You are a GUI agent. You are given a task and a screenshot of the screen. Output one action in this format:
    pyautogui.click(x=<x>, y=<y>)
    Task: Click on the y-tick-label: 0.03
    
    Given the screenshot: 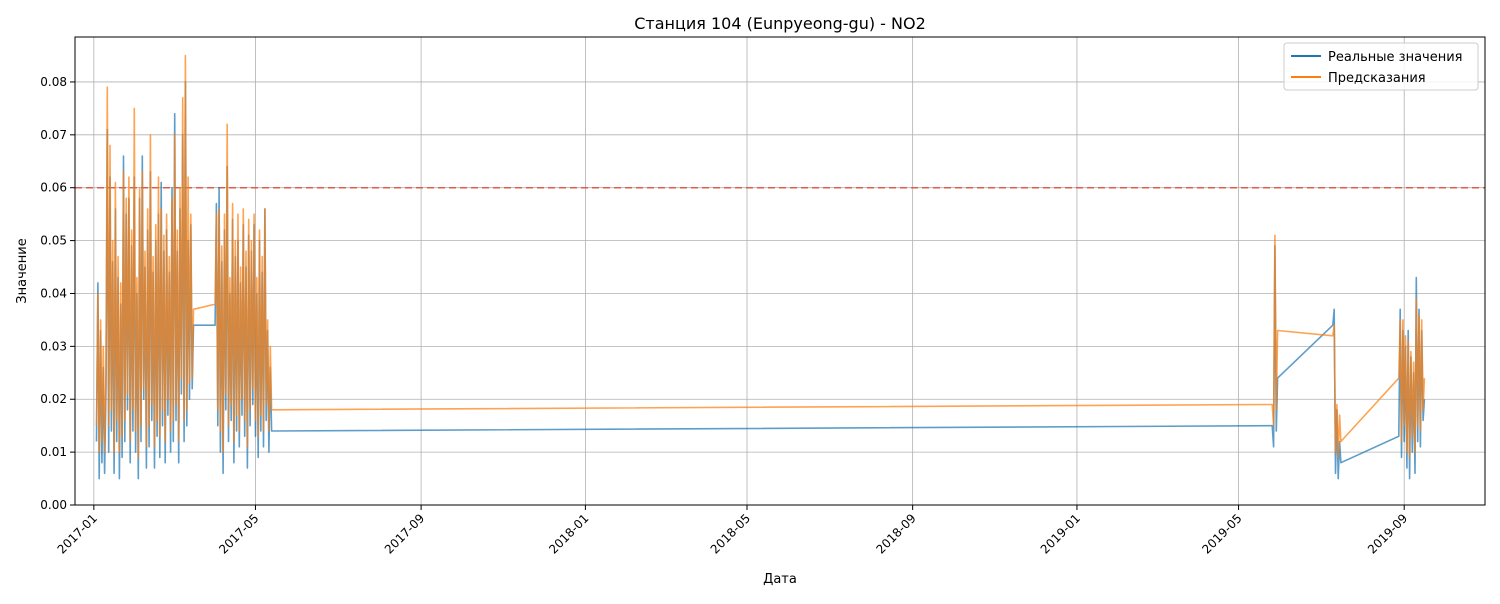 What is the action you would take?
    pyautogui.click(x=53, y=346)
    